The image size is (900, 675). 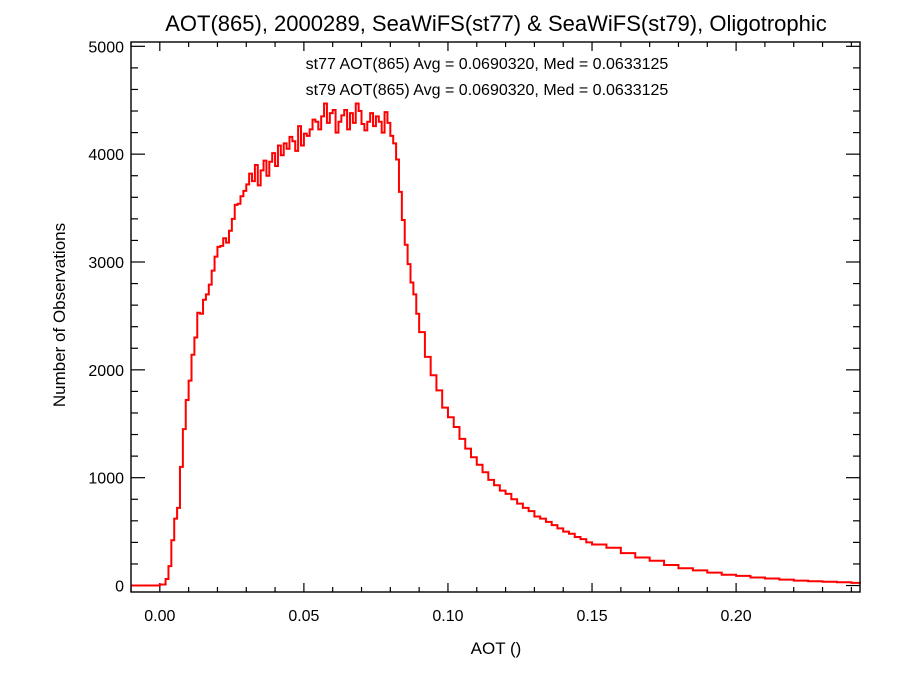 I want to click on y-tick-label: 1000, so click(x=106, y=479).